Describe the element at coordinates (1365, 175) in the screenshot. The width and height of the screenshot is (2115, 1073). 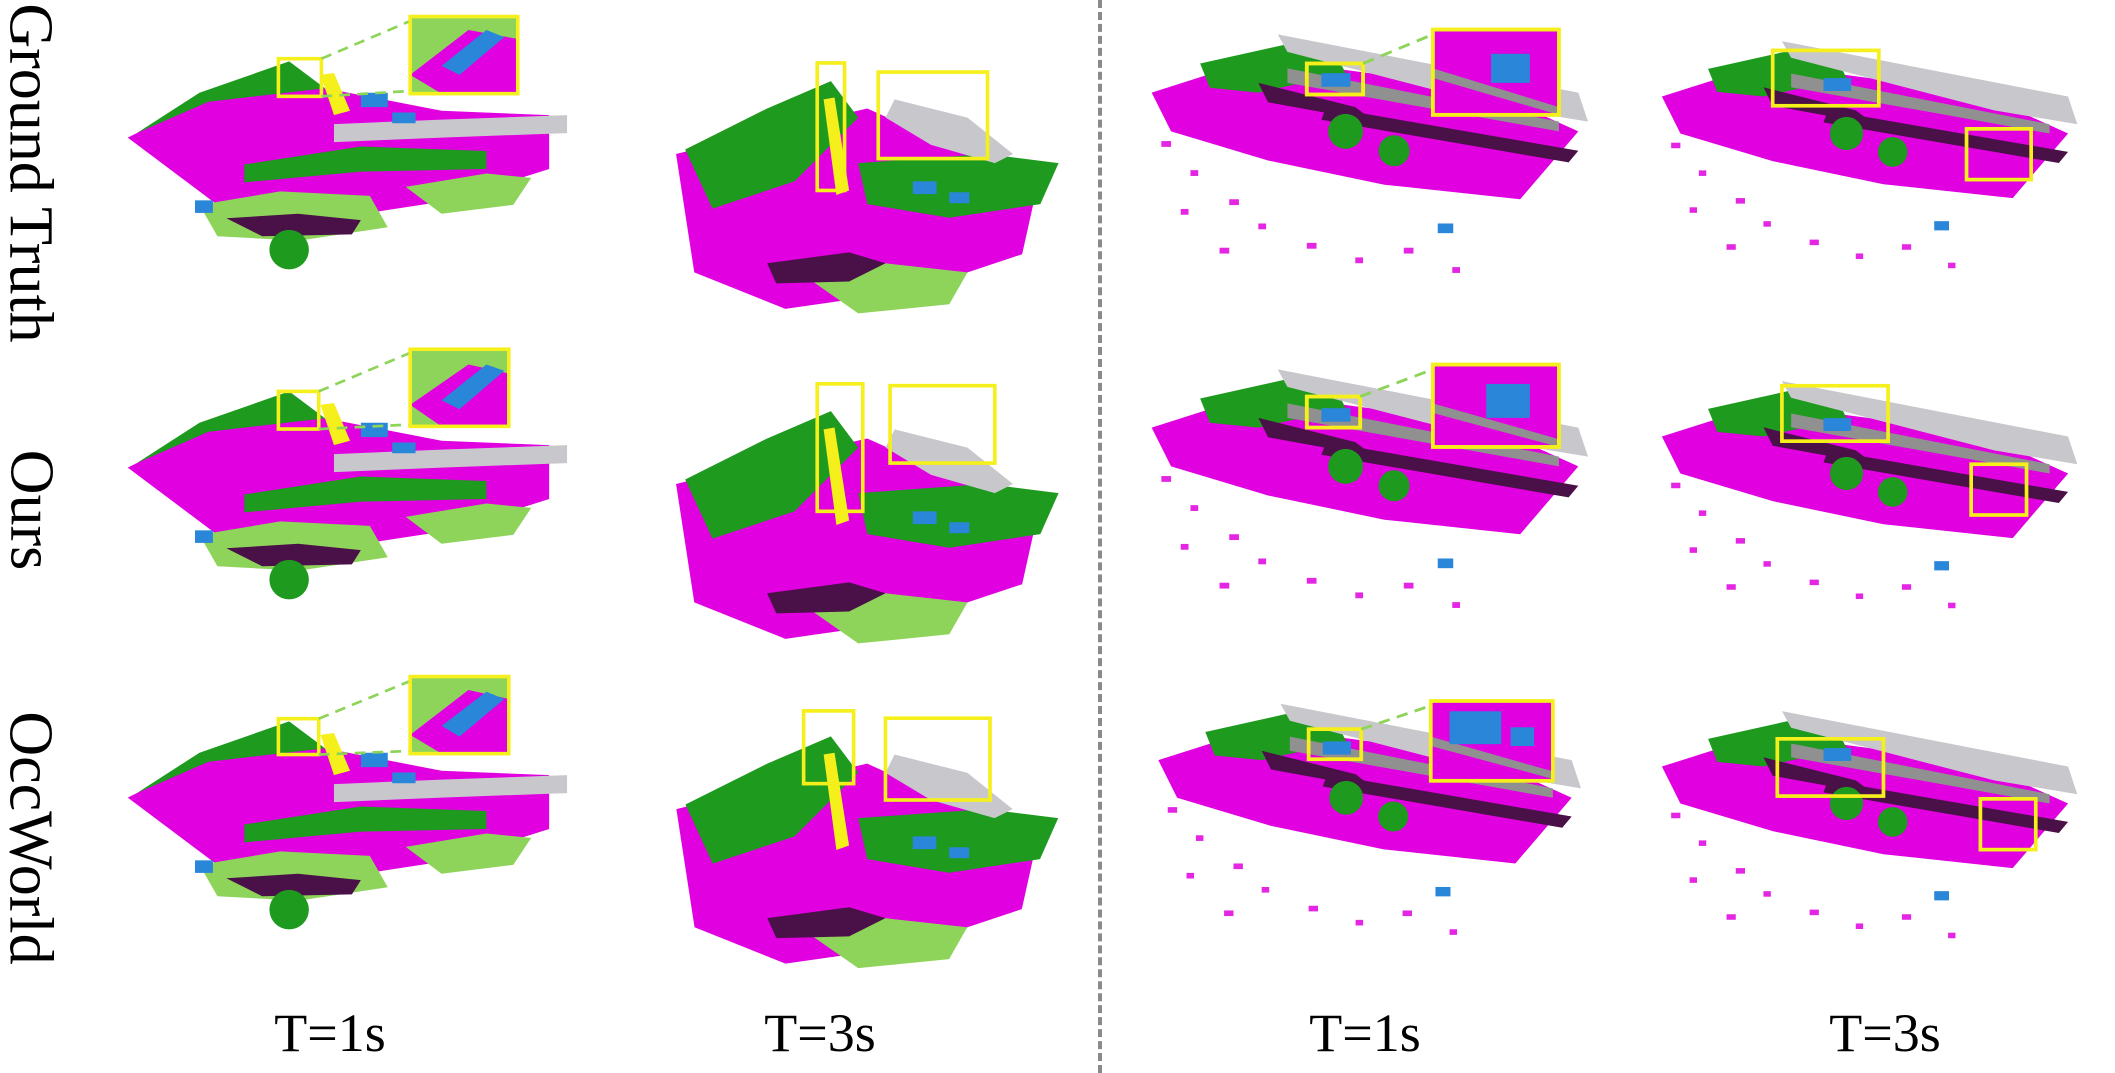
I see `scene-gt-right-t1` at that location.